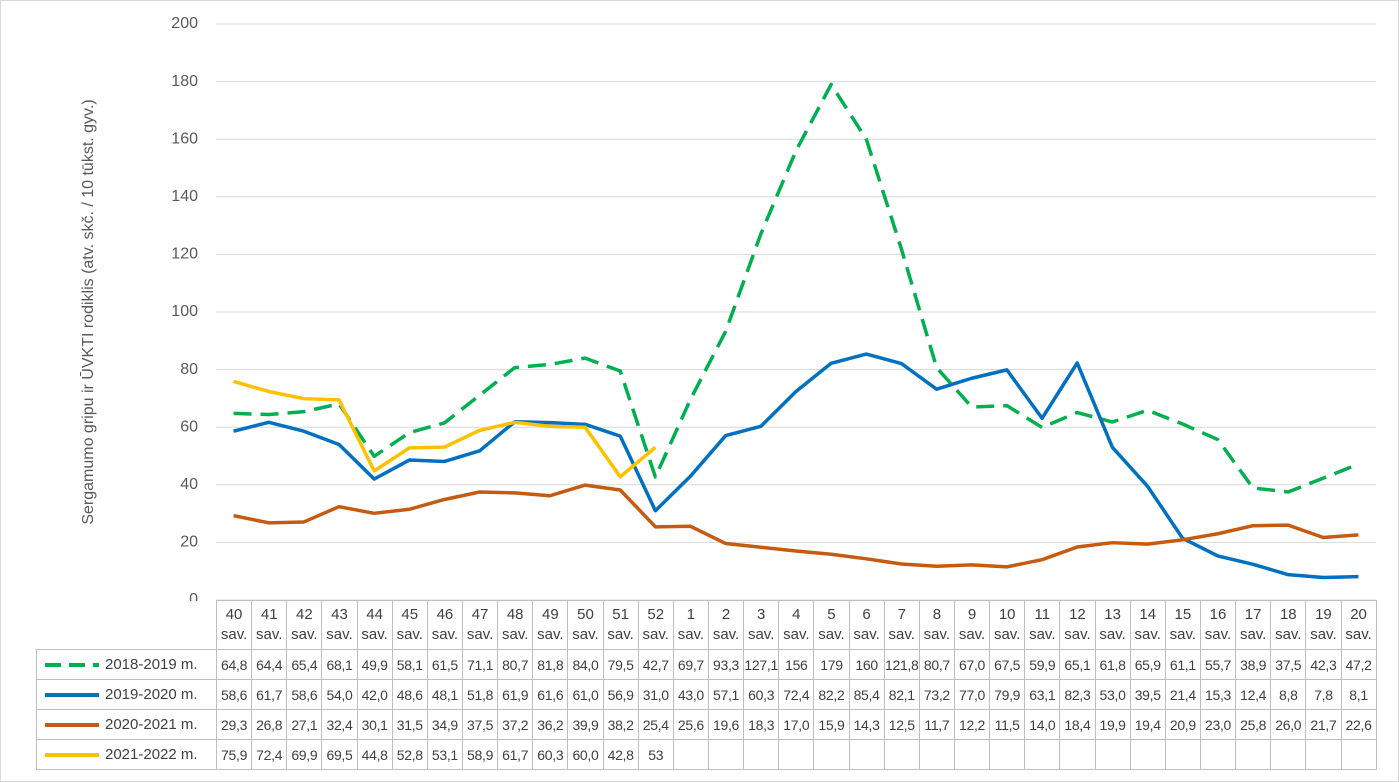 The height and width of the screenshot is (782, 1399). Describe the element at coordinates (444, 754) in the screenshot. I see `data-label: 53,1` at that location.